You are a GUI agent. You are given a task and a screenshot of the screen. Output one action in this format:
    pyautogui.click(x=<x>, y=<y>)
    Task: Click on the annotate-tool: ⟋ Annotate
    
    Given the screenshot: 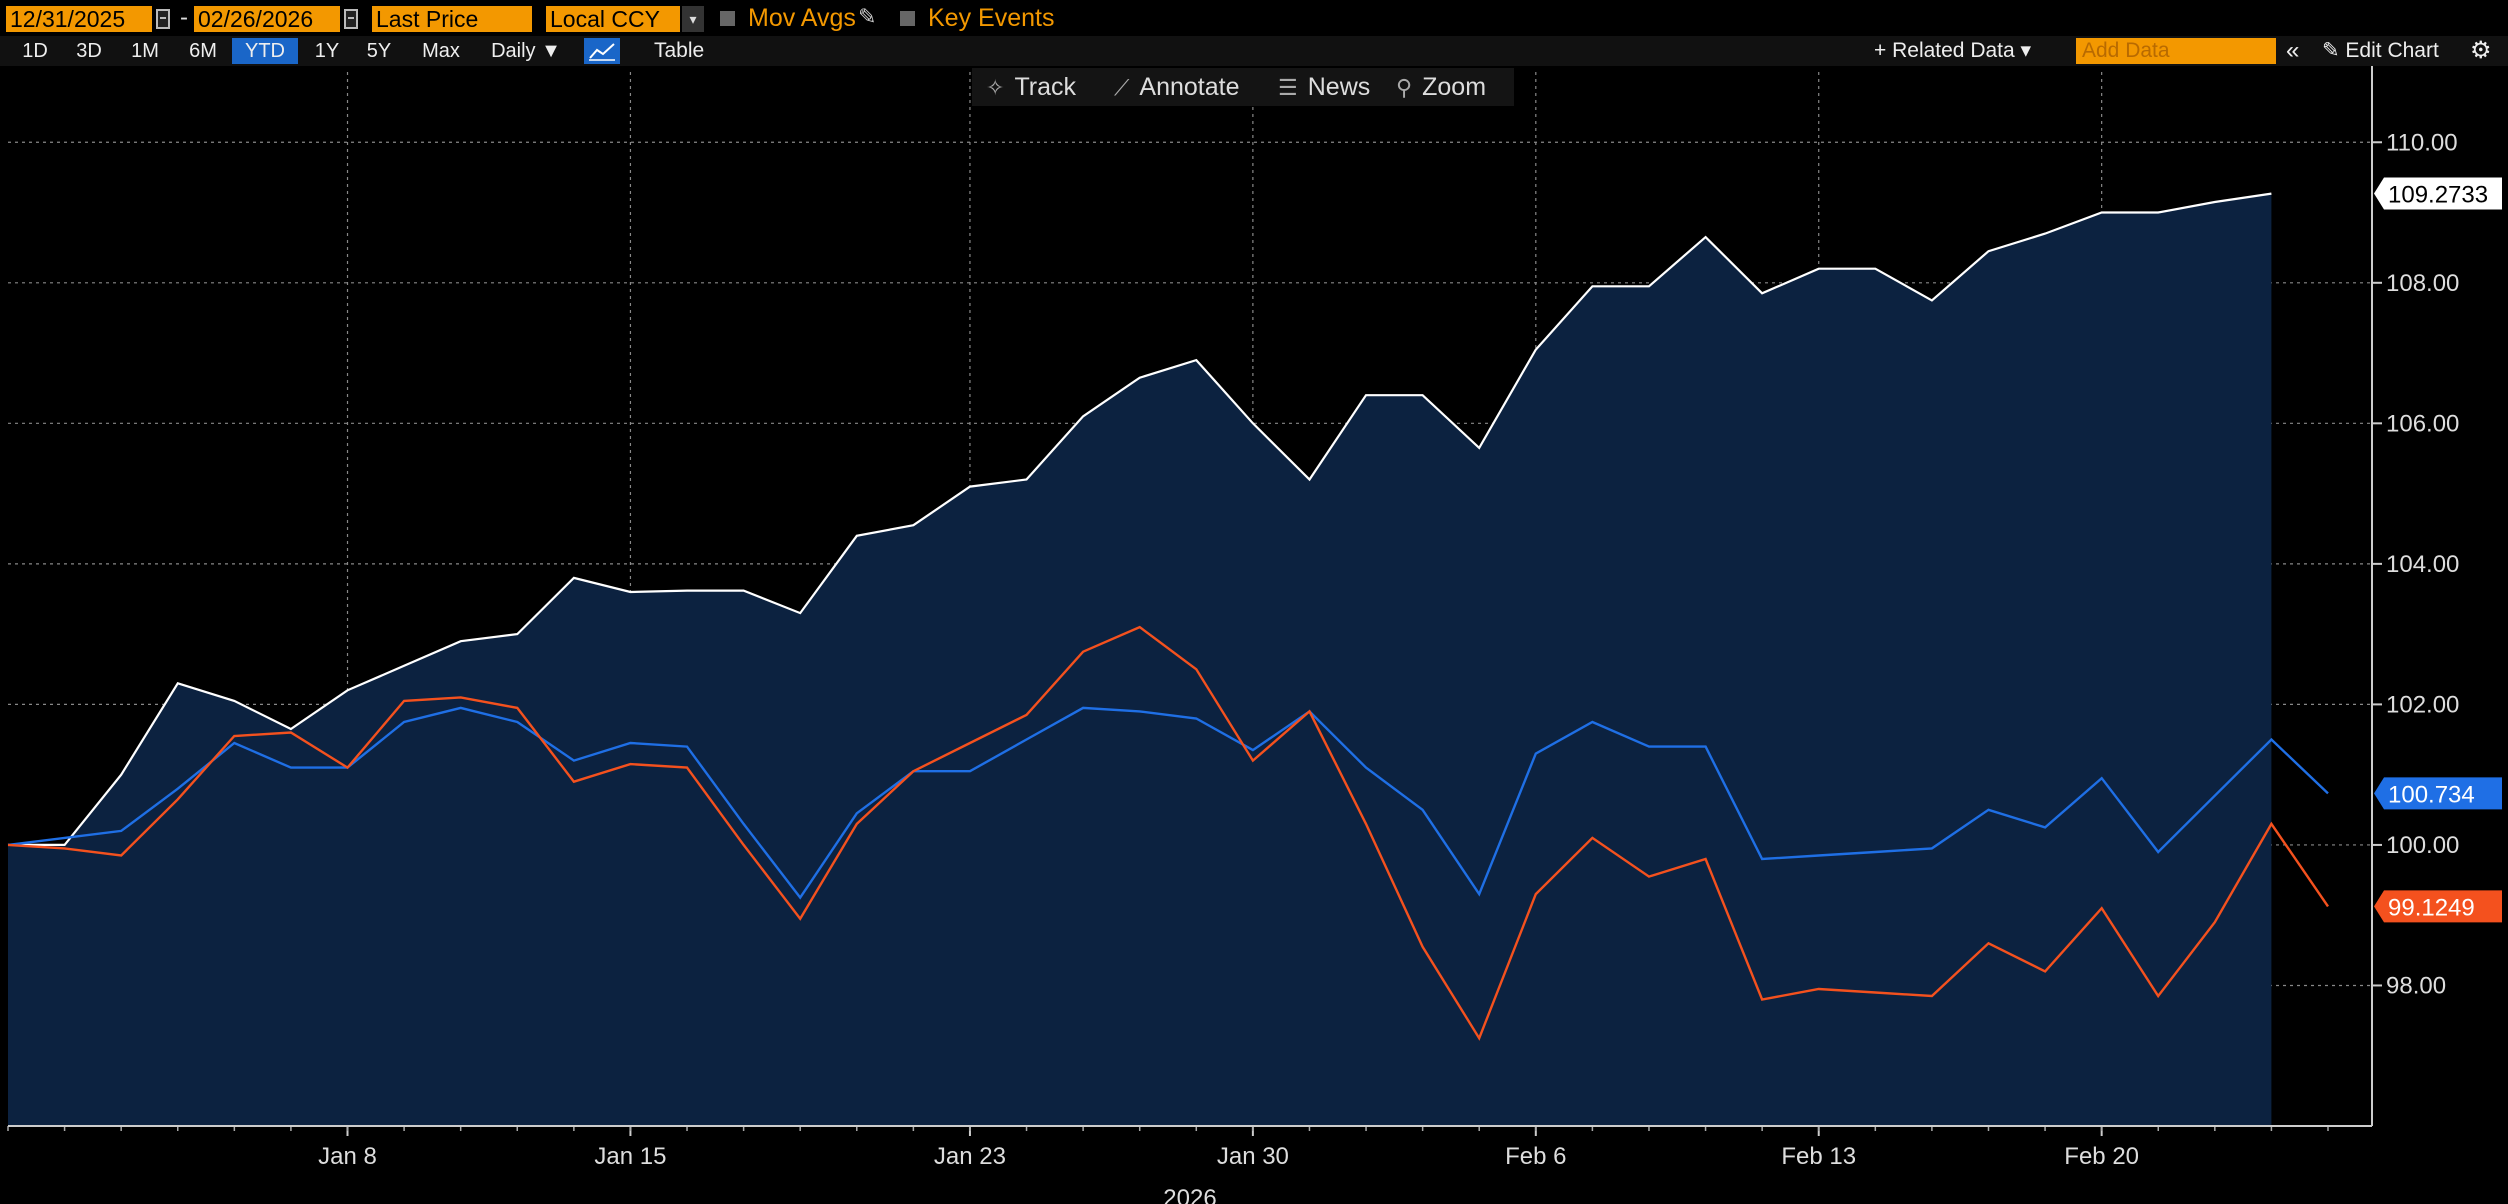 What is the action you would take?
    pyautogui.click(x=1177, y=87)
    